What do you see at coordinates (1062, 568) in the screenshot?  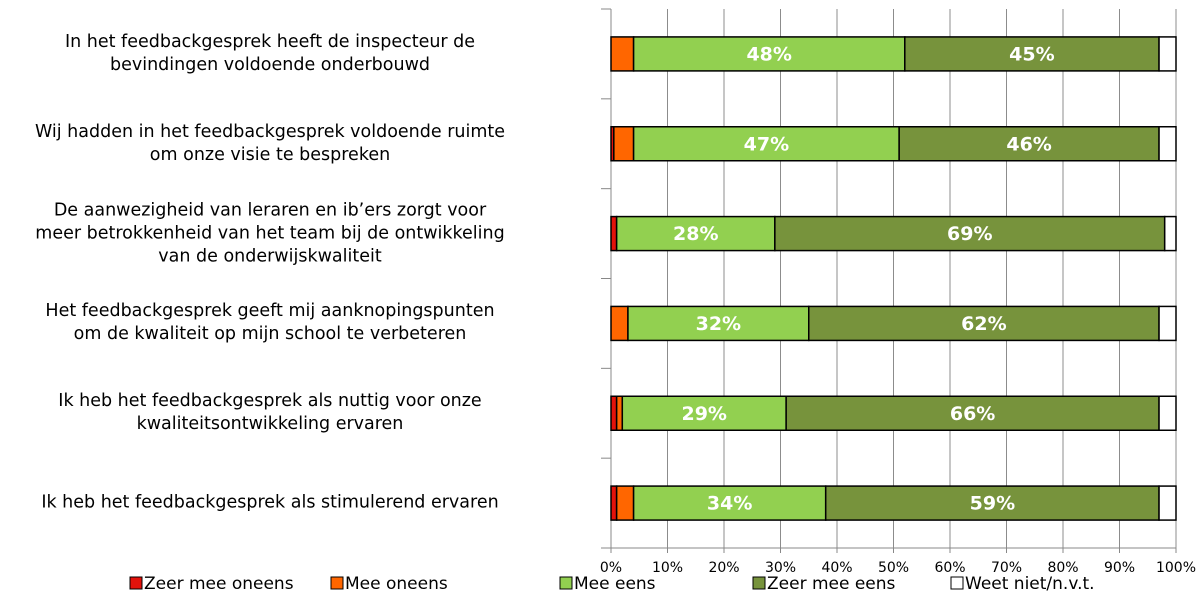 I see `x-tick-label: 80%` at bounding box center [1062, 568].